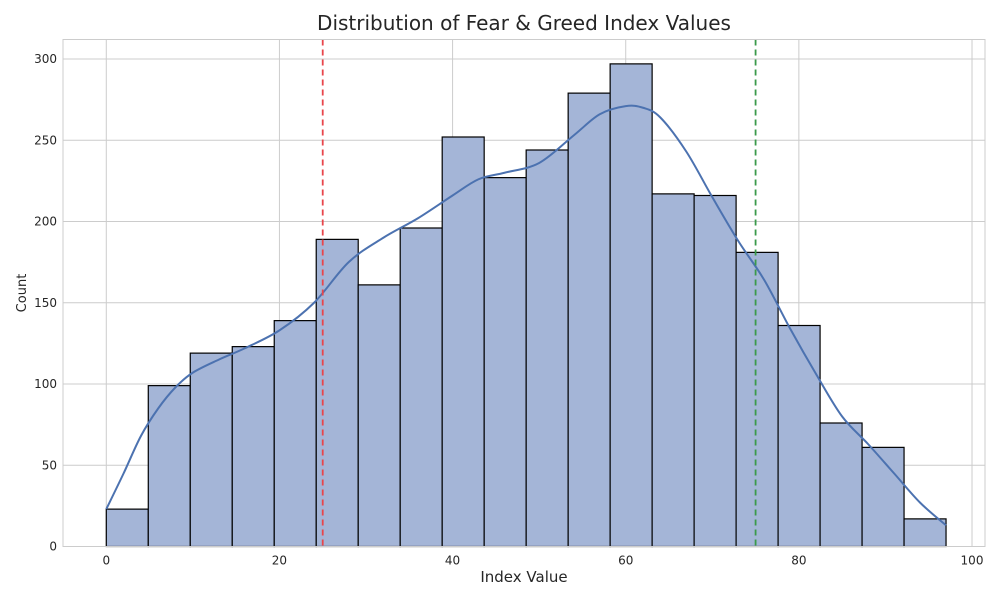 The image size is (1000, 600). Describe the element at coordinates (49, 465) in the screenshot. I see `y-tick-label: 50` at that location.